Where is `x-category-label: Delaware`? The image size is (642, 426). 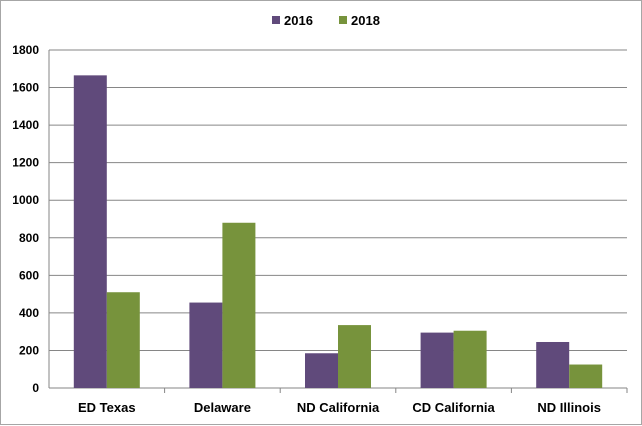
x-category-label: Delaware is located at coordinates (222, 407).